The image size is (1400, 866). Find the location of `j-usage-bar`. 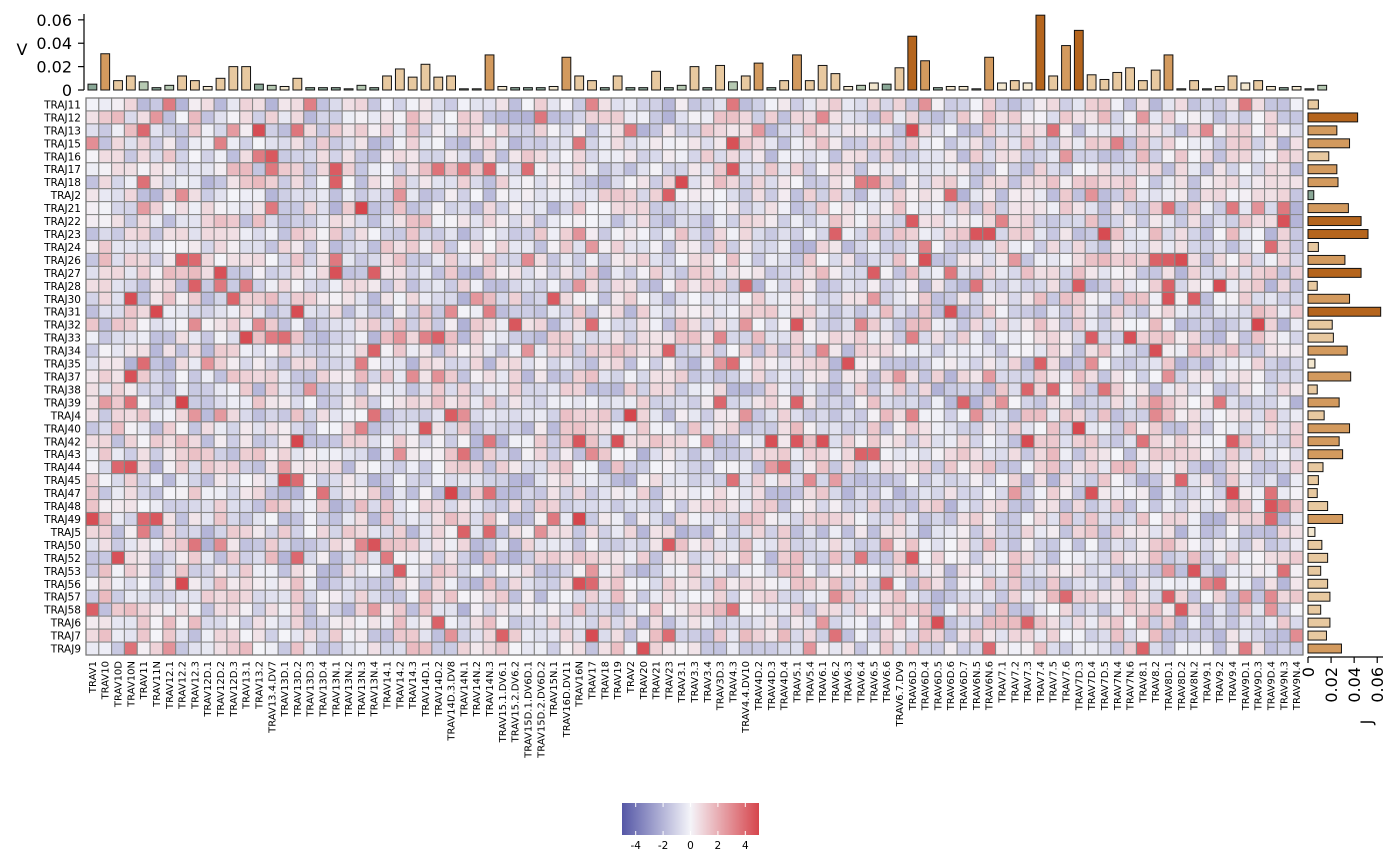

j-usage-bar is located at coordinates (1318, 506).